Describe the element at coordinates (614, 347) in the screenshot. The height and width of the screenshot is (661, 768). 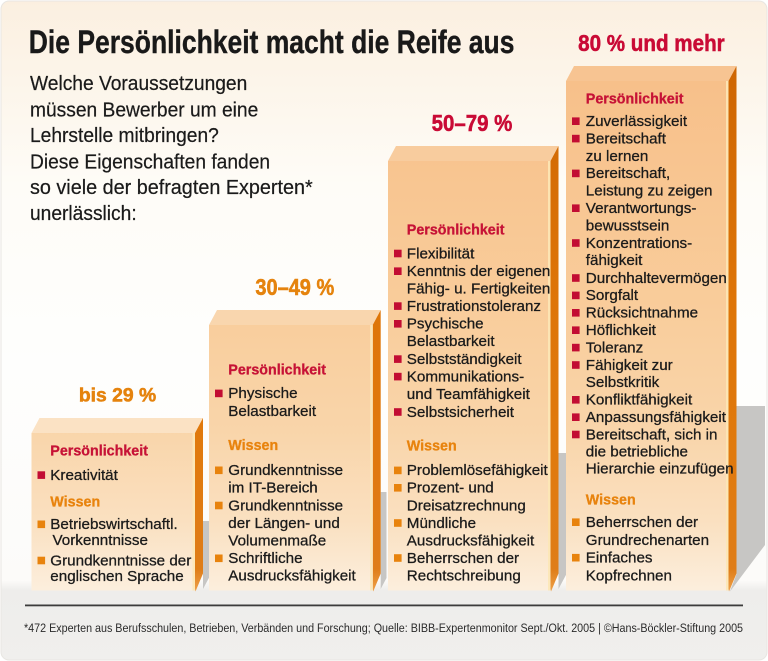
I see `svg-text: Toleranz` at that location.